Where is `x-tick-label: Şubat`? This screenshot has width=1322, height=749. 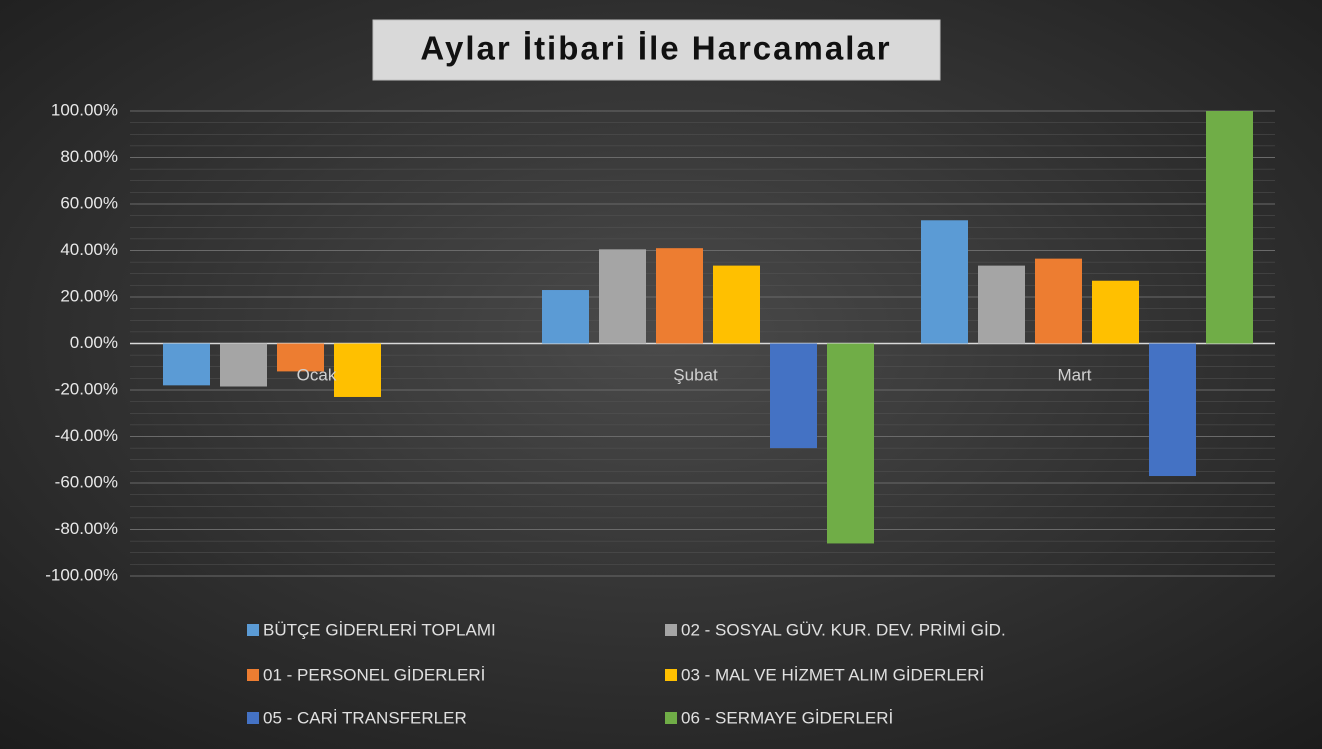 x-tick-label: Şubat is located at coordinates (695, 374).